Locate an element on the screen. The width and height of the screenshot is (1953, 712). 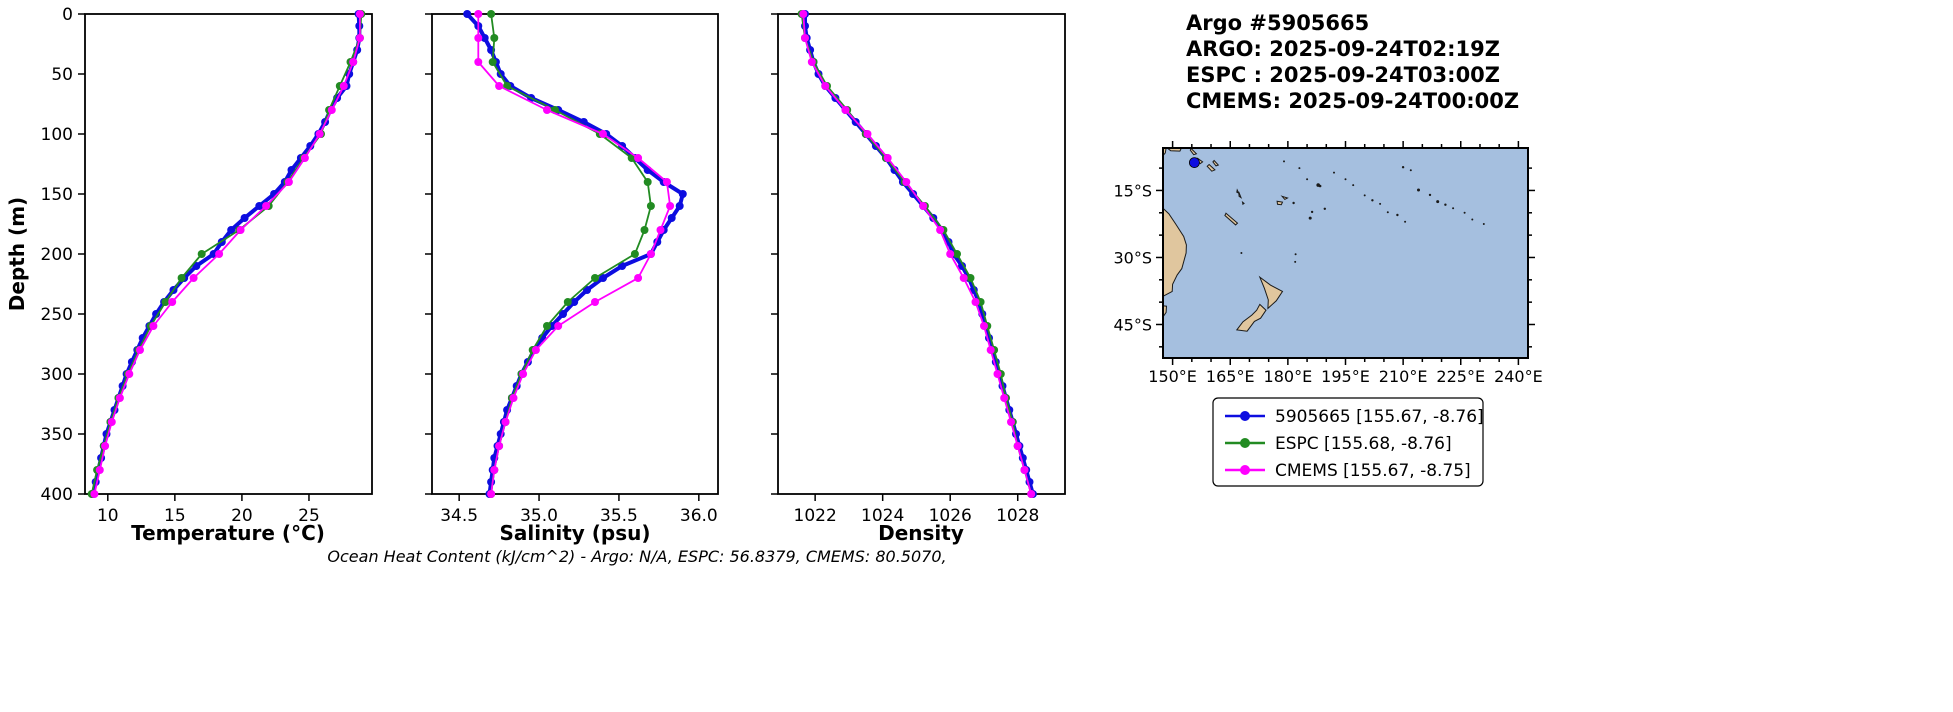
map-lon-tick-label: 180°E is located at coordinates (1288, 376).